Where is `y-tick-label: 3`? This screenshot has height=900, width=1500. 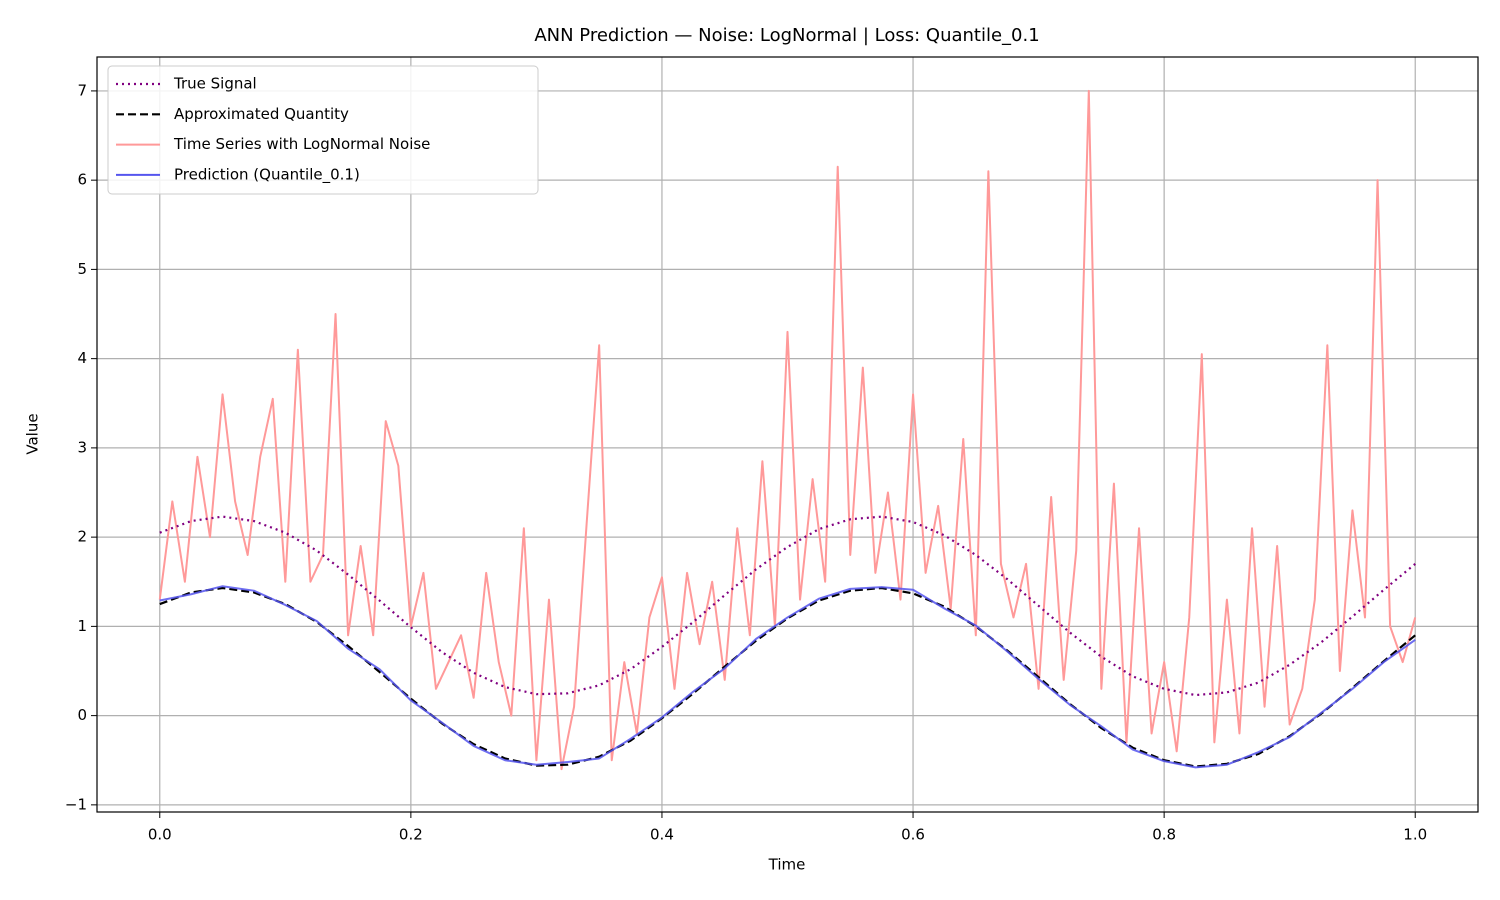 y-tick-label: 3 is located at coordinates (82, 447).